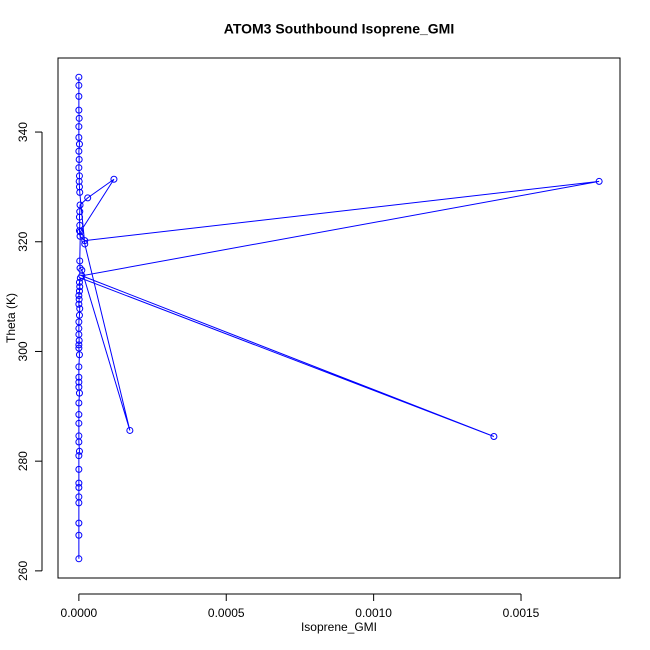  Describe the element at coordinates (11, 318) in the screenshot. I see `y-axis-label: Theta (K)` at that location.